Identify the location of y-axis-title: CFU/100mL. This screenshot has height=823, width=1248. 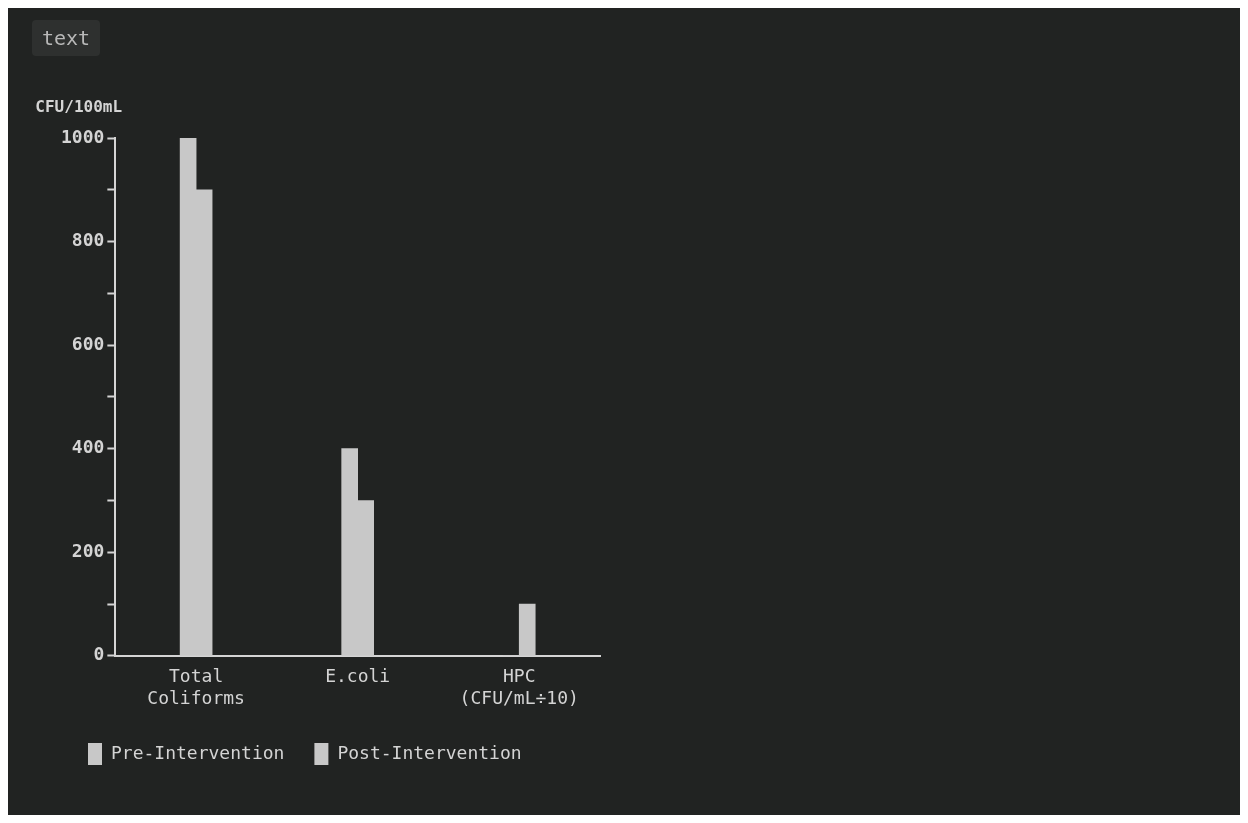
(79, 107).